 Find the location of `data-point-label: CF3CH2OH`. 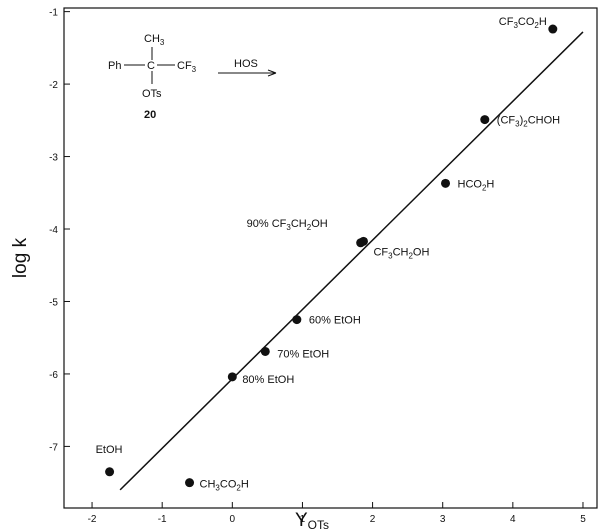

data-point-label: CF3CH2OH is located at coordinates (401, 253).